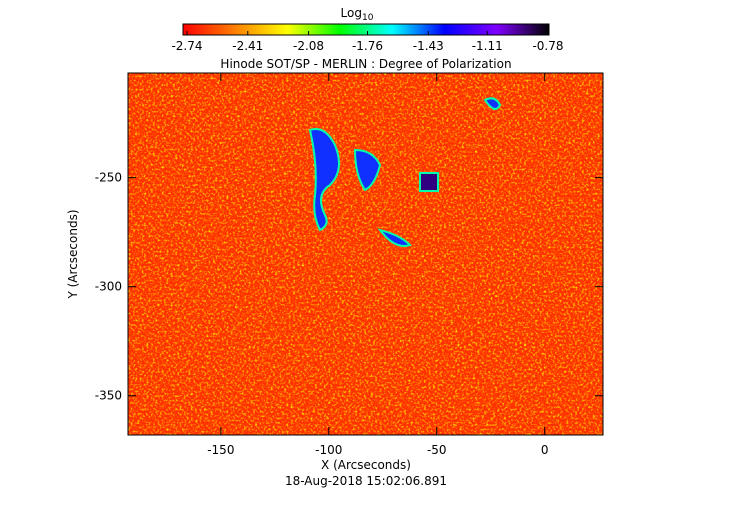  I want to click on x-tick-label: 0, so click(545, 450).